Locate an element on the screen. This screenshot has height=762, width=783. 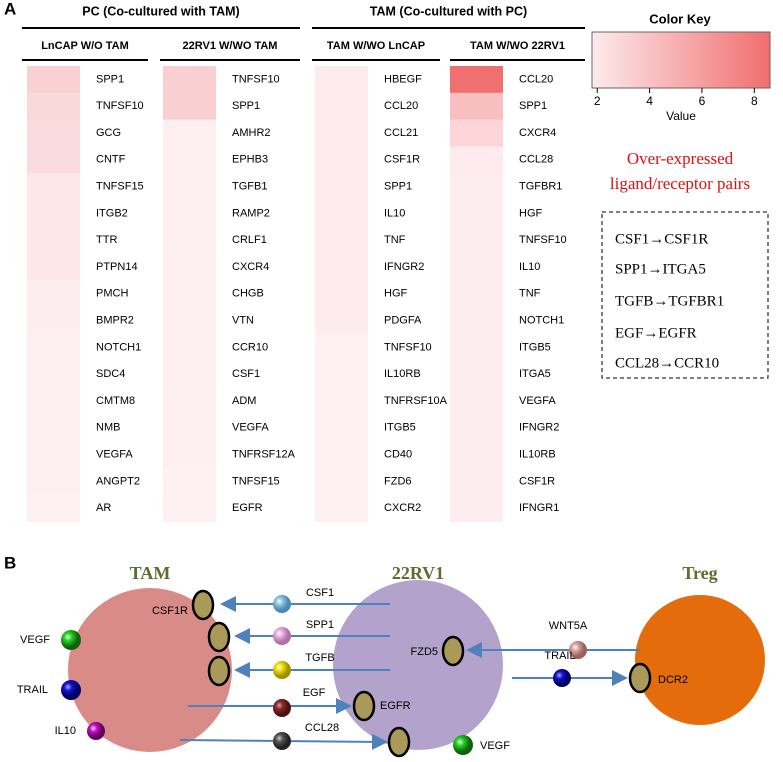
gene-label: SDC4 is located at coordinates (110, 374).